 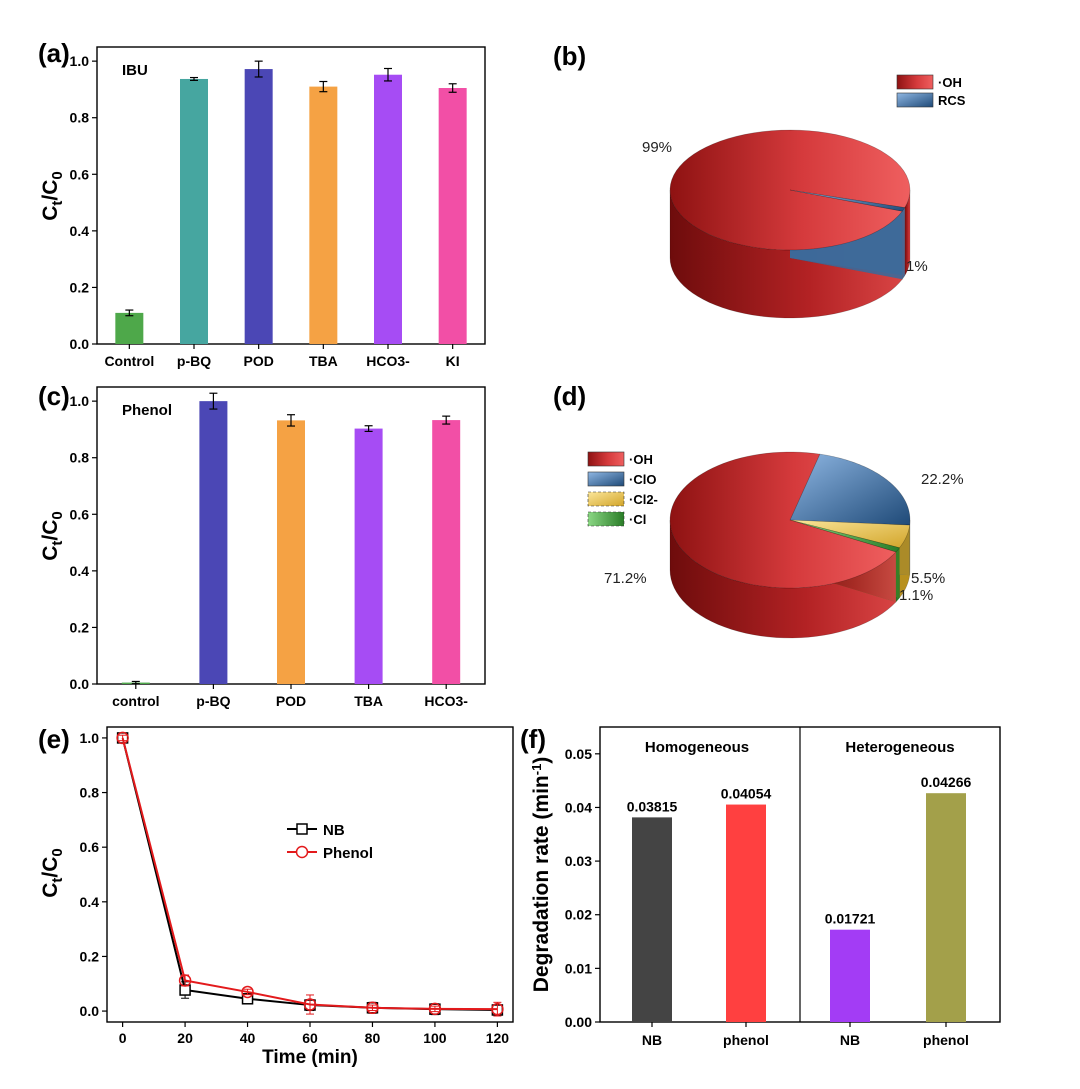 What do you see at coordinates (950, 82) in the screenshot?
I see `chart-b-legend-label: ·OH` at bounding box center [950, 82].